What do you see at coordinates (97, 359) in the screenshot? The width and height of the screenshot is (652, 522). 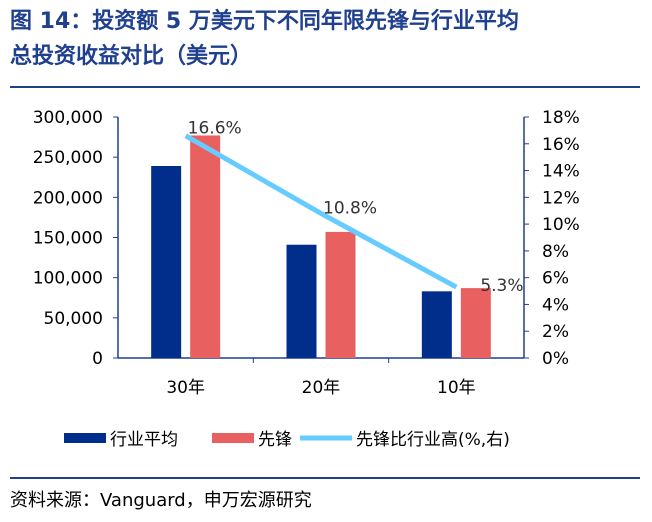 I see `y-left-tick-label: 0` at bounding box center [97, 359].